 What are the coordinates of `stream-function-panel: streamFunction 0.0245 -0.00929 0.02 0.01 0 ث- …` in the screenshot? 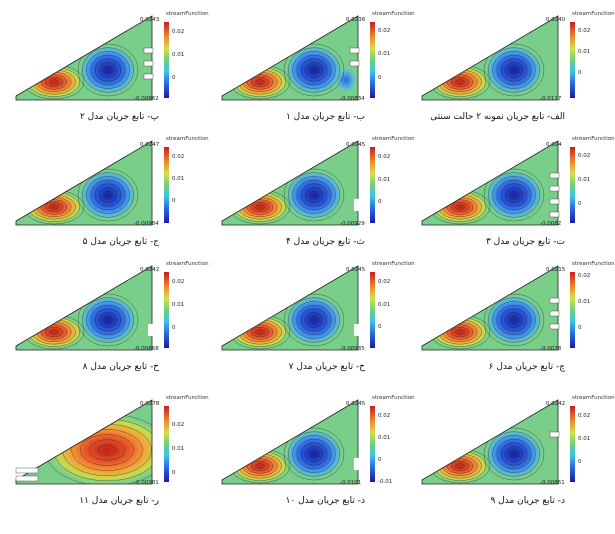 It's located at (316, 197).